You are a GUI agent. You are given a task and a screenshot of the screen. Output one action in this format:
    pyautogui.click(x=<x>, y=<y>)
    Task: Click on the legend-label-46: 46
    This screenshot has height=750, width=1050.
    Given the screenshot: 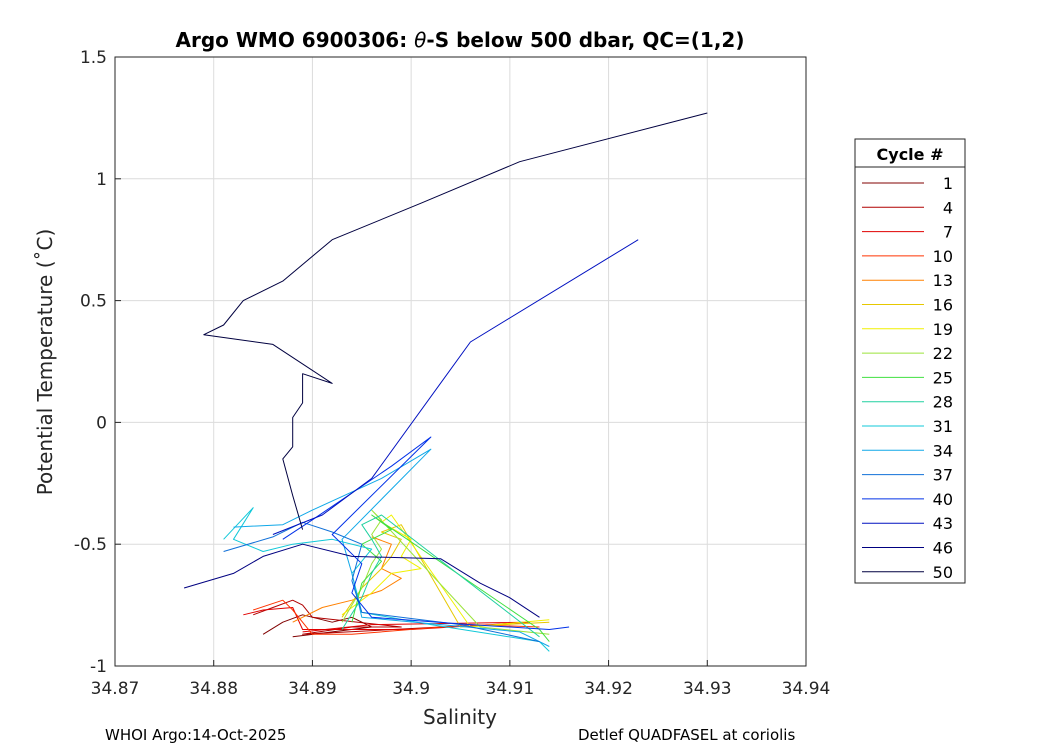 What is the action you would take?
    pyautogui.click(x=943, y=548)
    